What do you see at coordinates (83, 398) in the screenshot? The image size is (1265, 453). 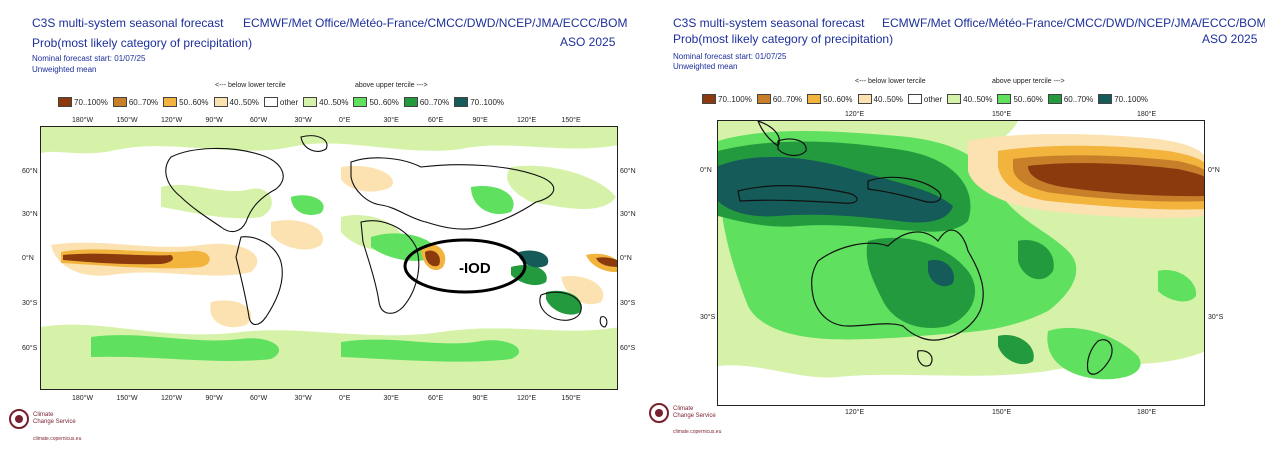 I see `longitude-tick: 180°W` at bounding box center [83, 398].